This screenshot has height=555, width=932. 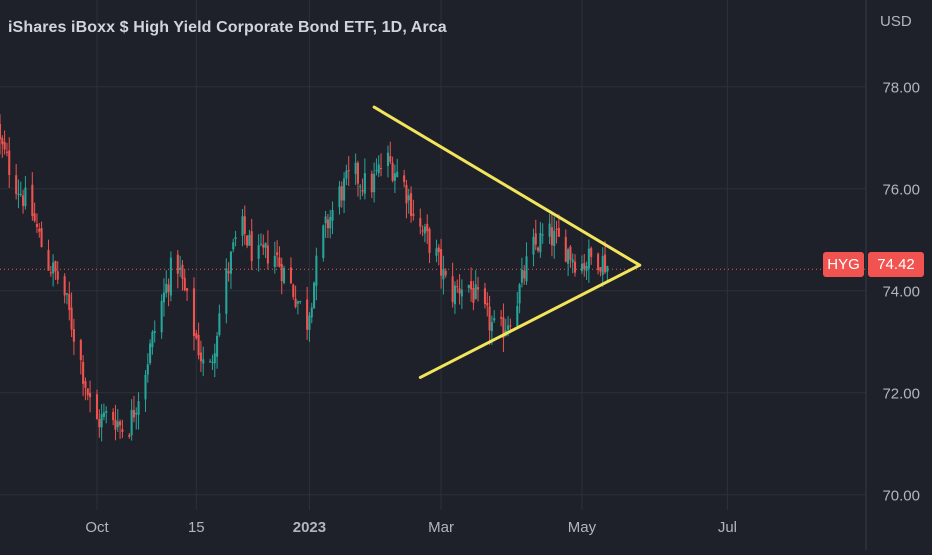 What do you see at coordinates (582, 527) in the screenshot?
I see `time-tick-label: May` at bounding box center [582, 527].